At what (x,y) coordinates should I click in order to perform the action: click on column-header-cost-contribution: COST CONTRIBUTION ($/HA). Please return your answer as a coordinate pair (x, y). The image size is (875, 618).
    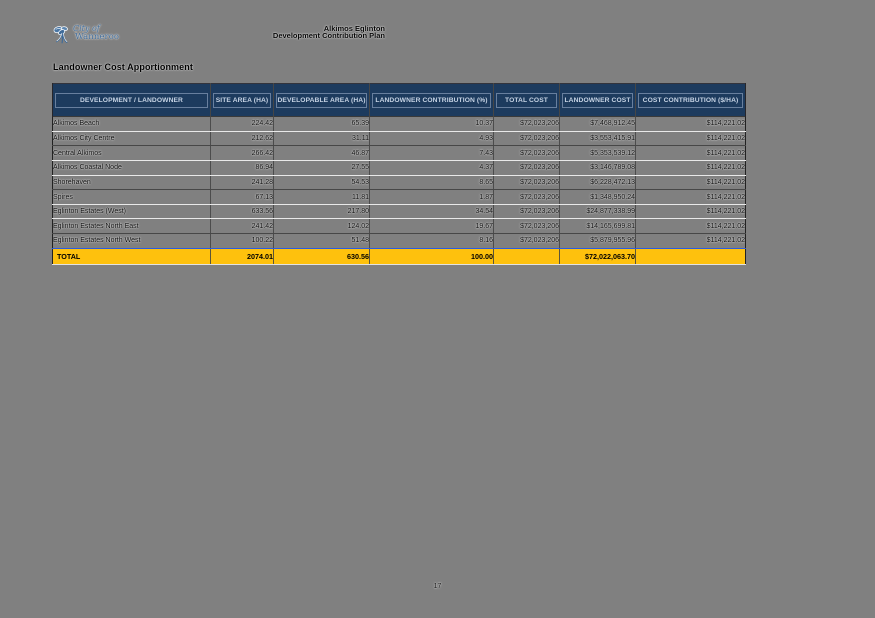
    Looking at the image, I should click on (690, 100).